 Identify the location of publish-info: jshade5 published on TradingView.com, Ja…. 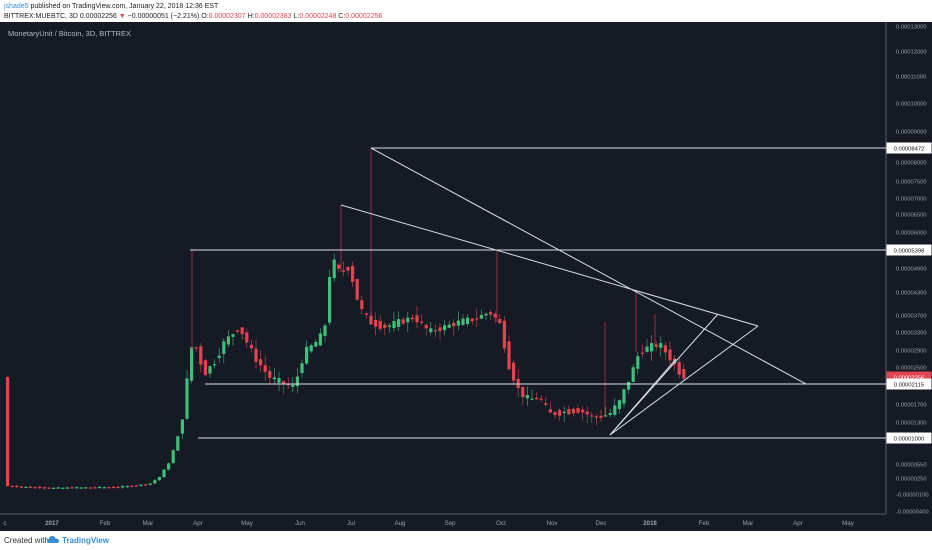
(111, 6).